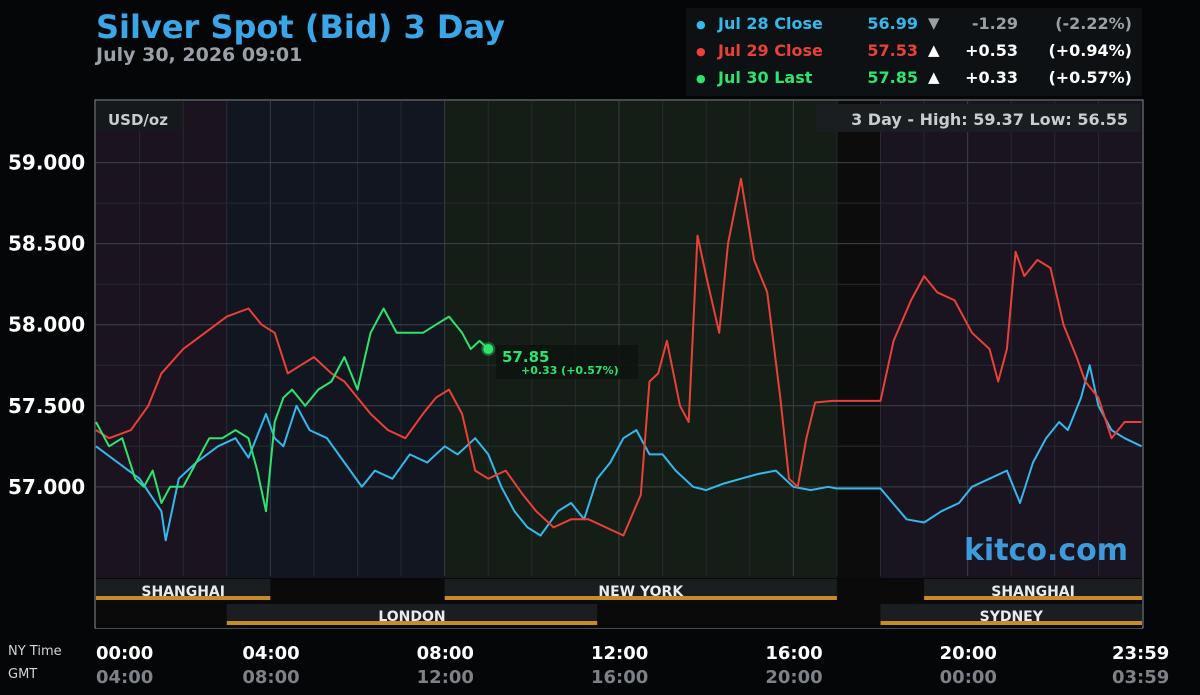  Describe the element at coordinates (793, 653) in the screenshot. I see `x-tick-label-ny: 16:00` at that location.